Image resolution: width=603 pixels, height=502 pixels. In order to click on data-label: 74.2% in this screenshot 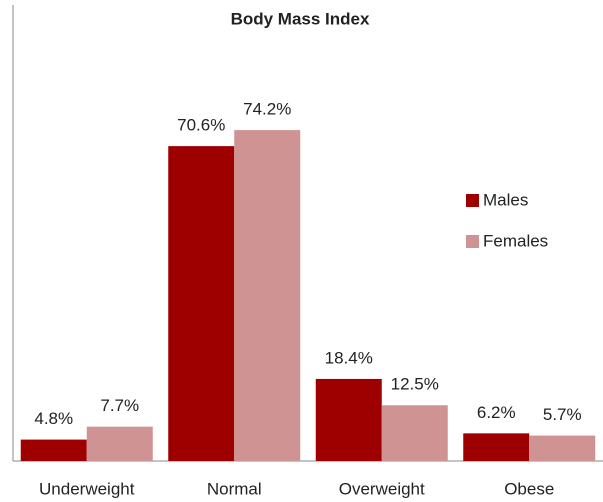, I will do `click(267, 109)`.